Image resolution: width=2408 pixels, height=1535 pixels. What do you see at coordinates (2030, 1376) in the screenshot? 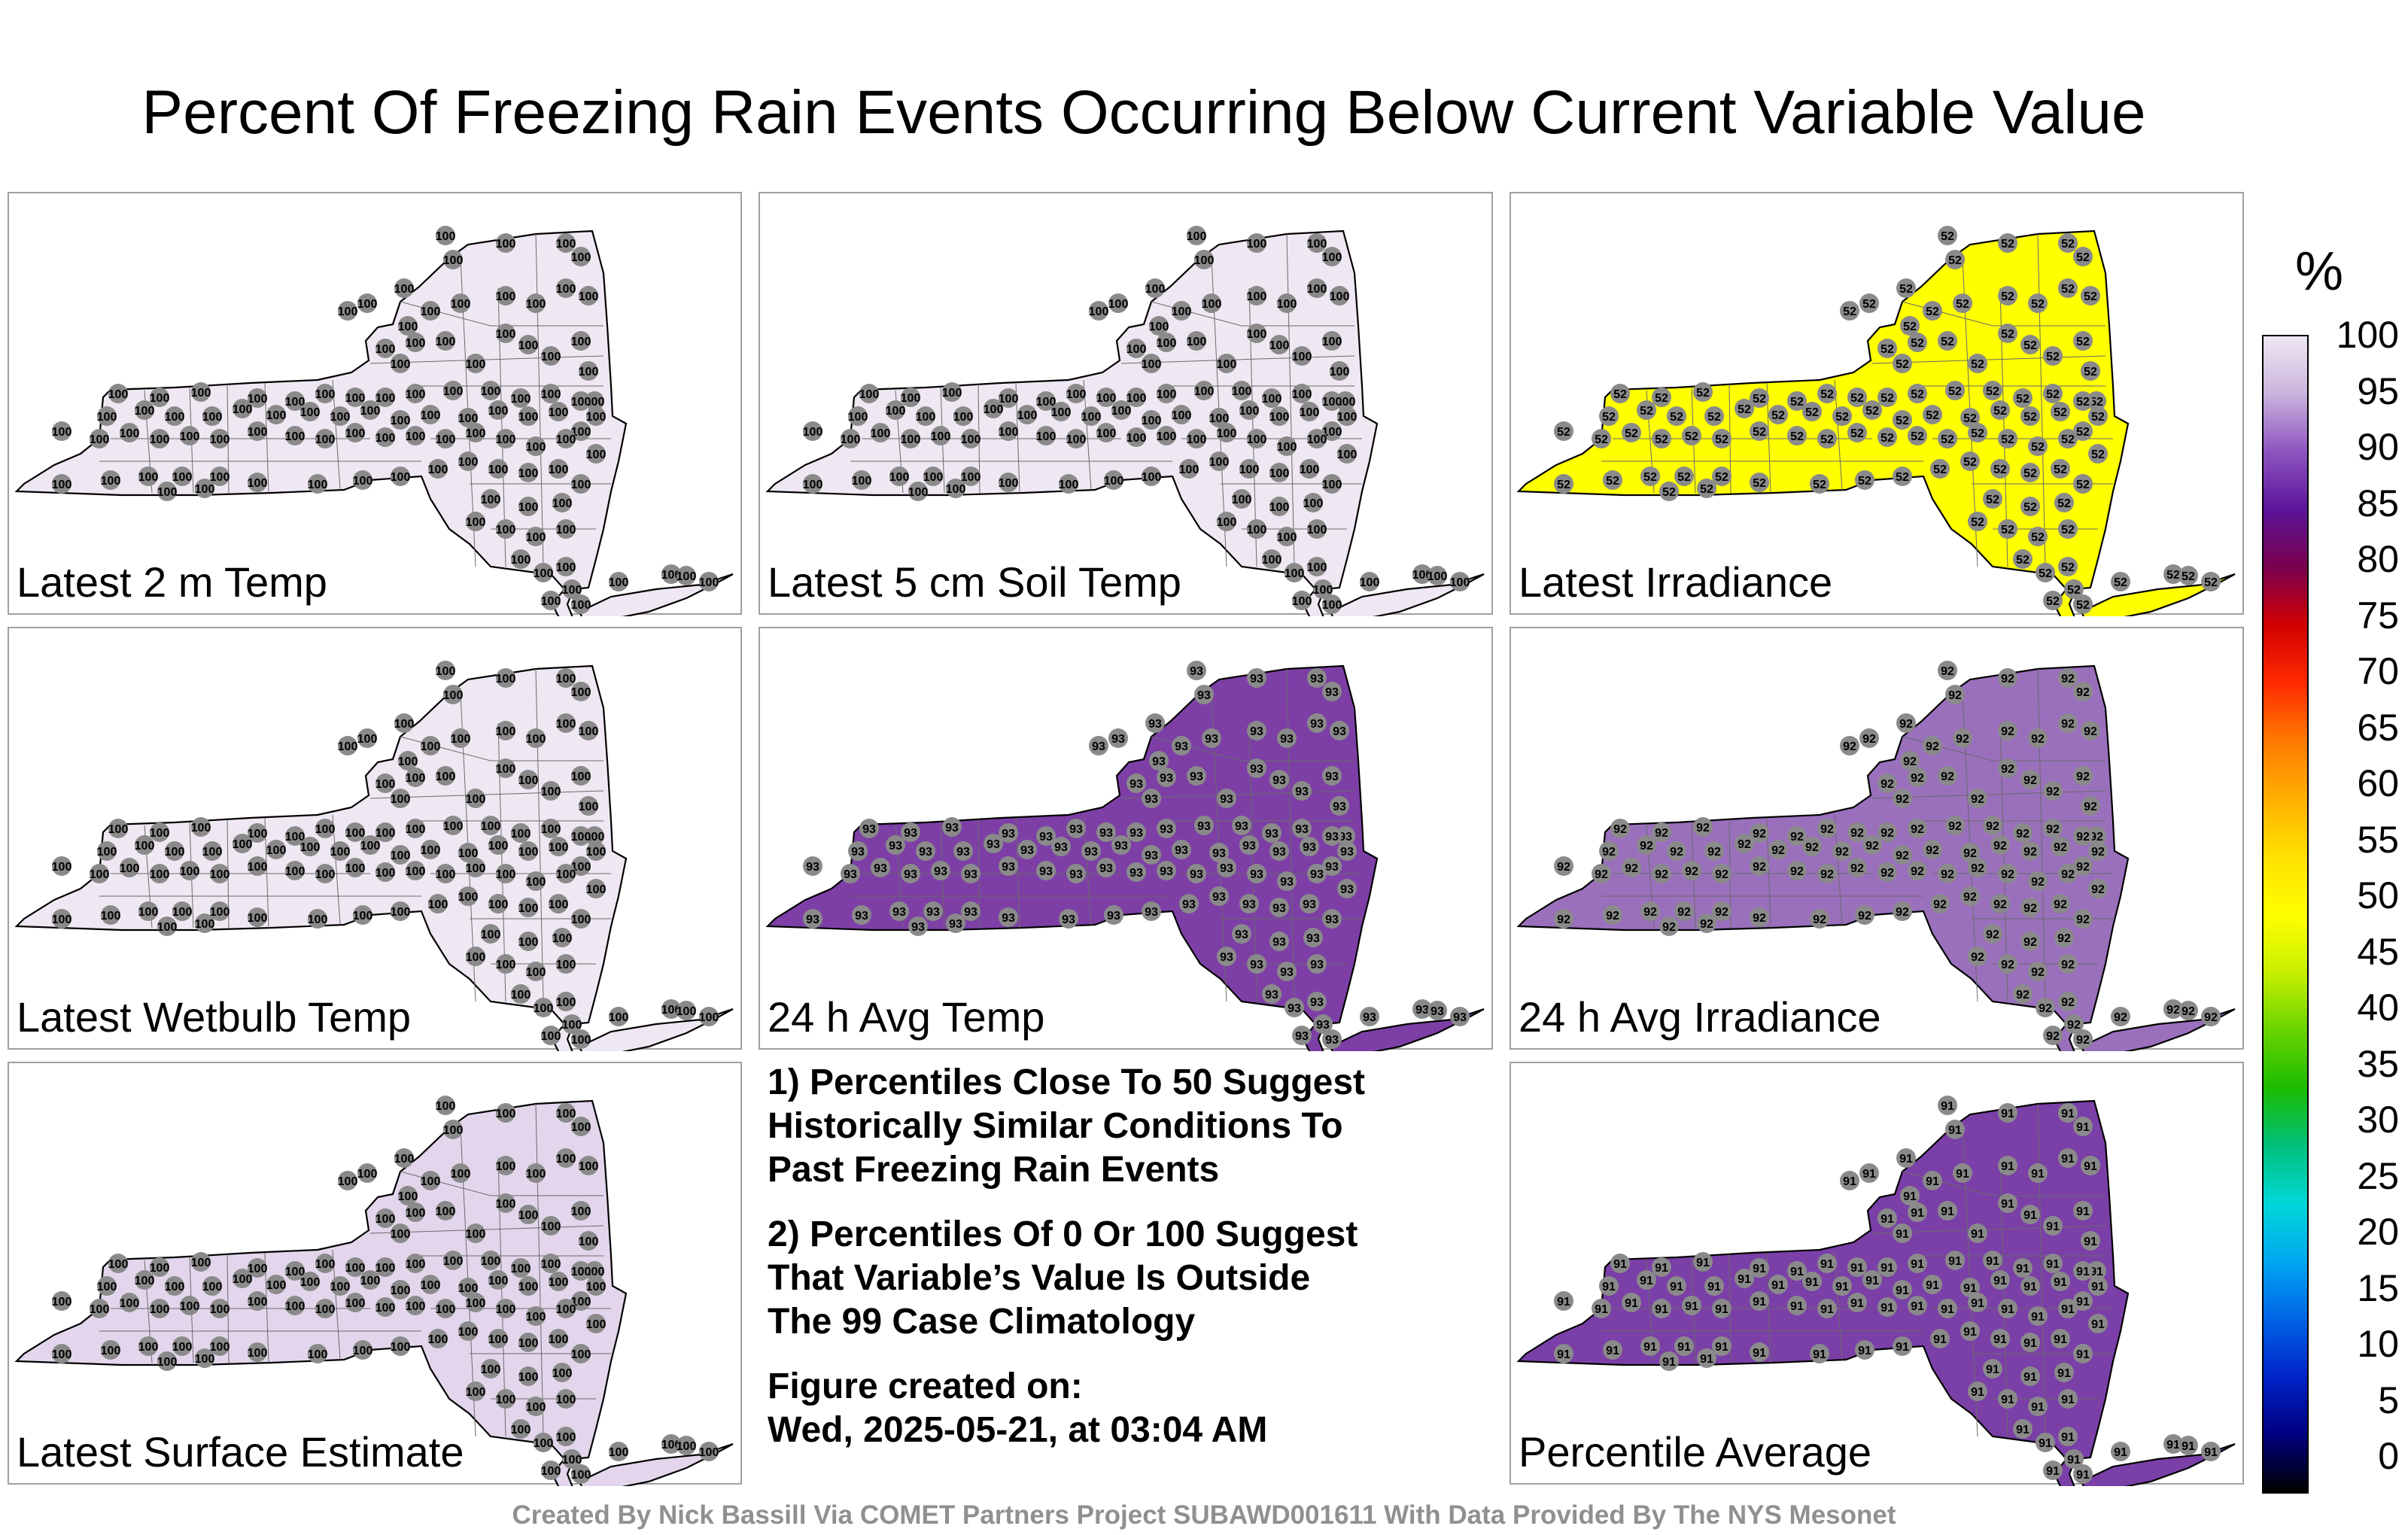
I see `station-marker: 91` at bounding box center [2030, 1376].